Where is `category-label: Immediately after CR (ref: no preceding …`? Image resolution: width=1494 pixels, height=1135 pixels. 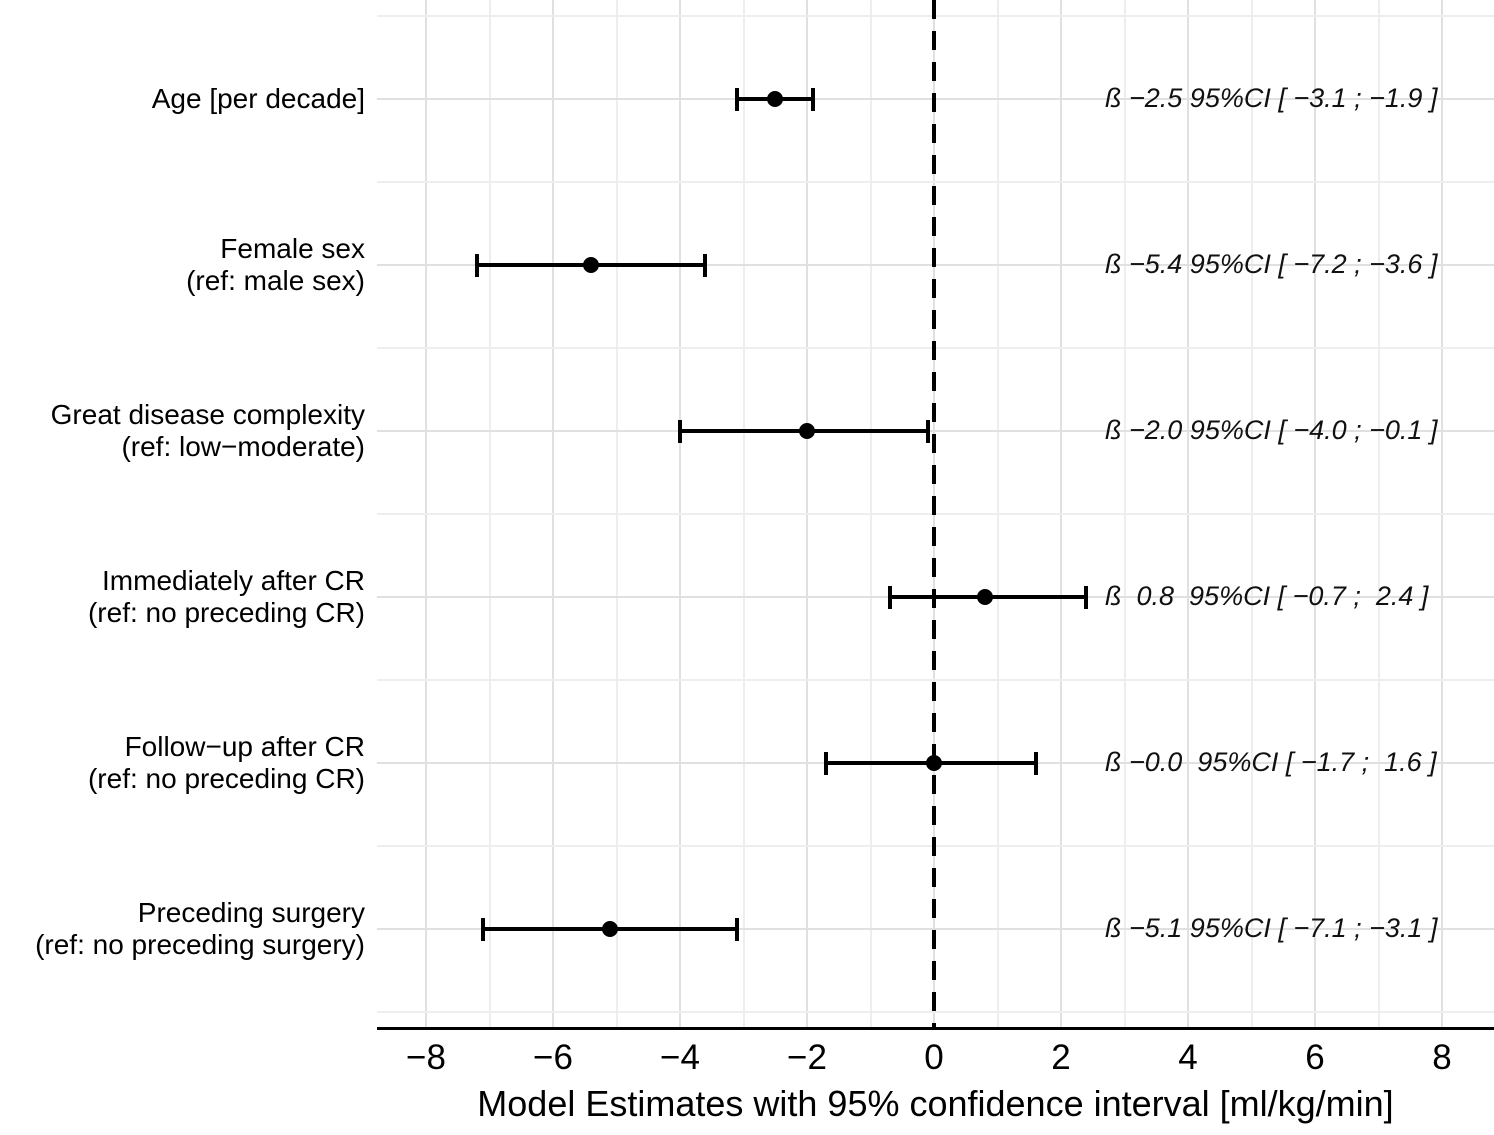
category-label: Immediately after CR (ref: no preceding … is located at coordinates (226, 596).